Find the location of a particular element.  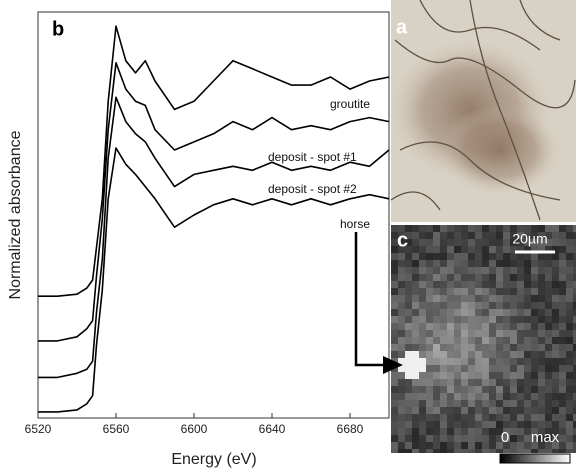

arrow-head is located at coordinates (393, 365).